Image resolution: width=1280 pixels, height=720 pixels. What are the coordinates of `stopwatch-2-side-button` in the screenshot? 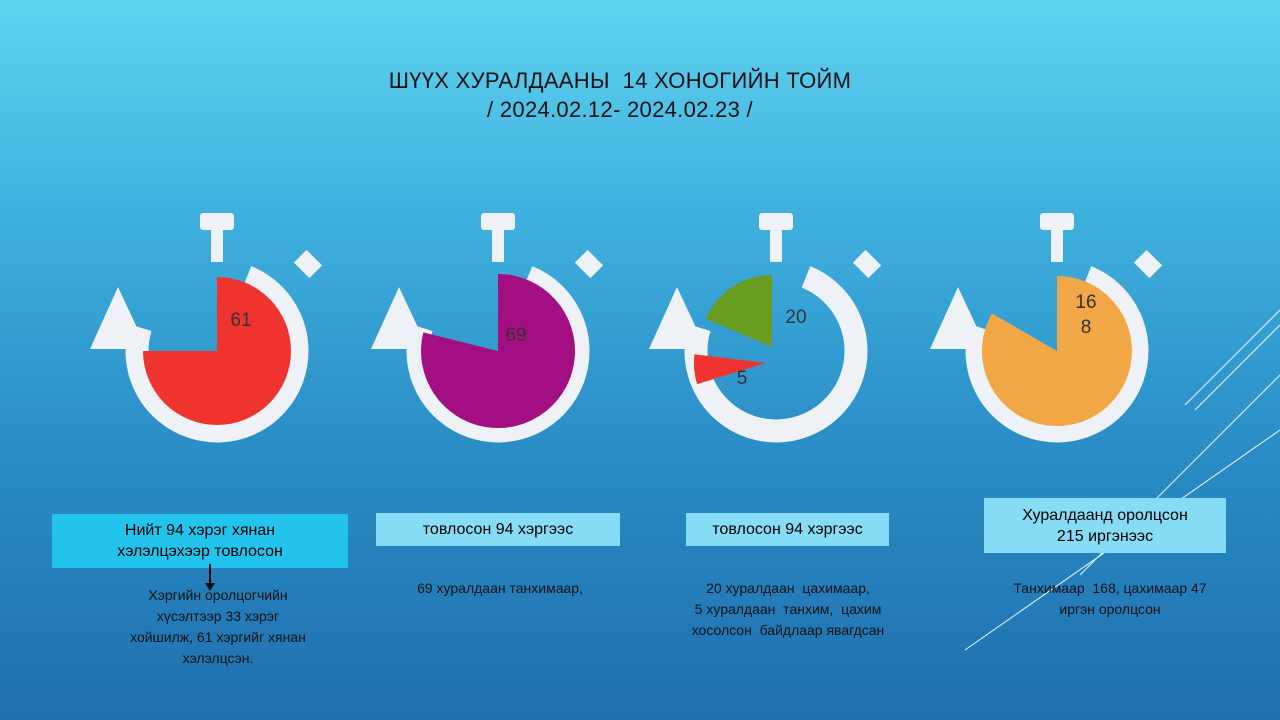 It's located at (589, 264).